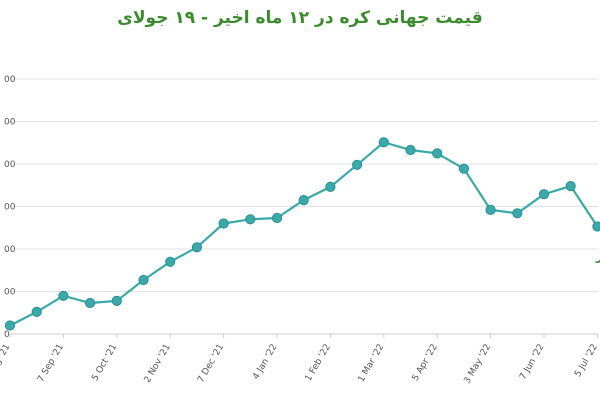 This screenshot has height=400, width=600. I want to click on y-tick-label: 0, so click(7, 335).